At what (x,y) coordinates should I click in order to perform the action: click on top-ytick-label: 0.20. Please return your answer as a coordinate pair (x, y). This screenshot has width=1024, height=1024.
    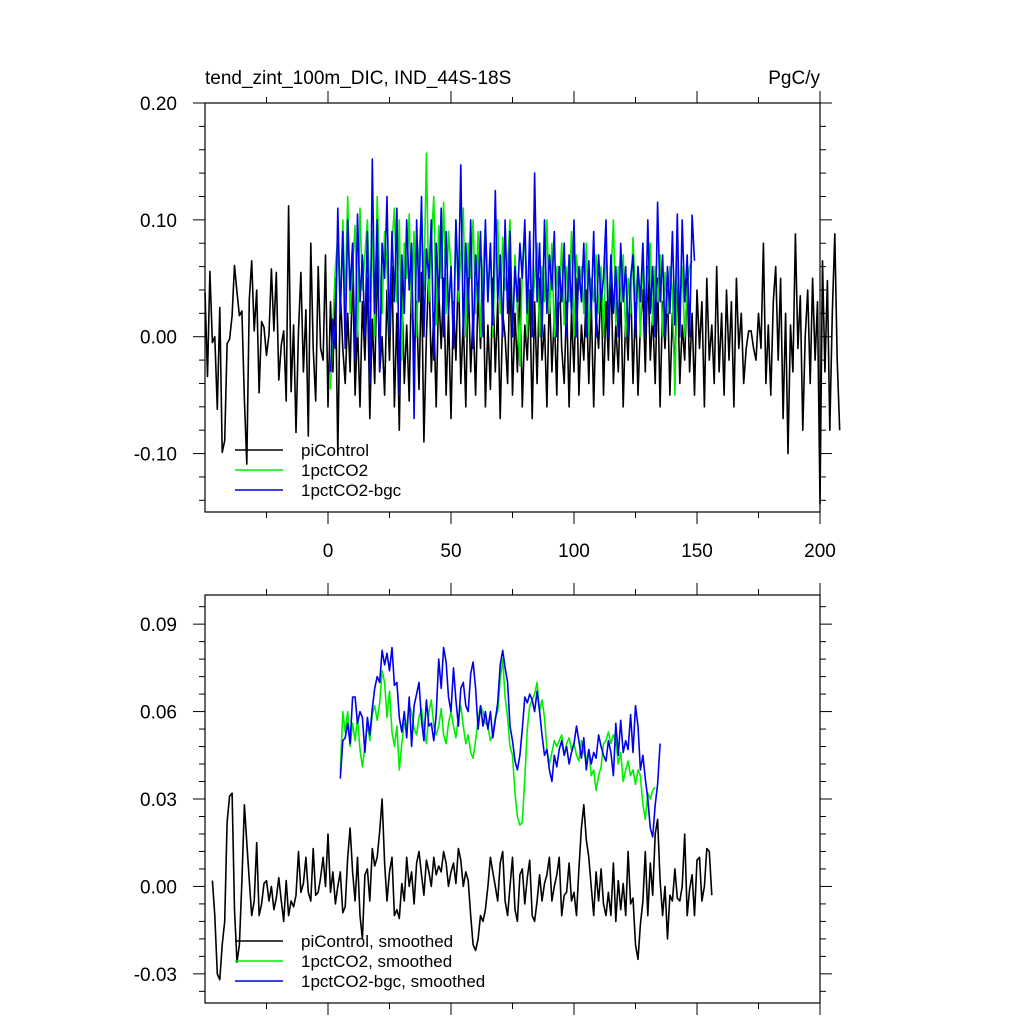
    Looking at the image, I should click on (158, 104).